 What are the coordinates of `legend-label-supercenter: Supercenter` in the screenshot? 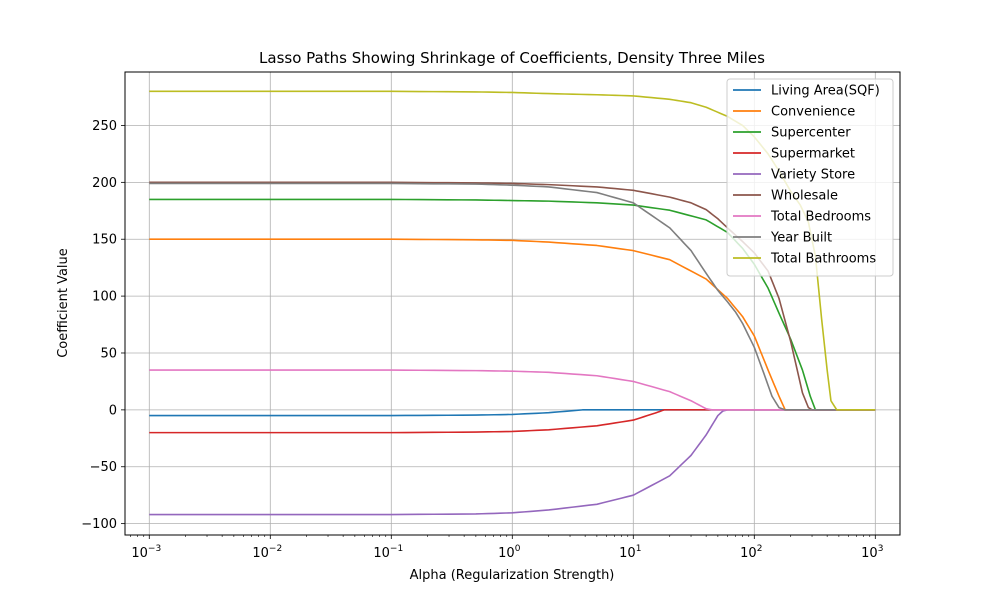 It's located at (811, 133).